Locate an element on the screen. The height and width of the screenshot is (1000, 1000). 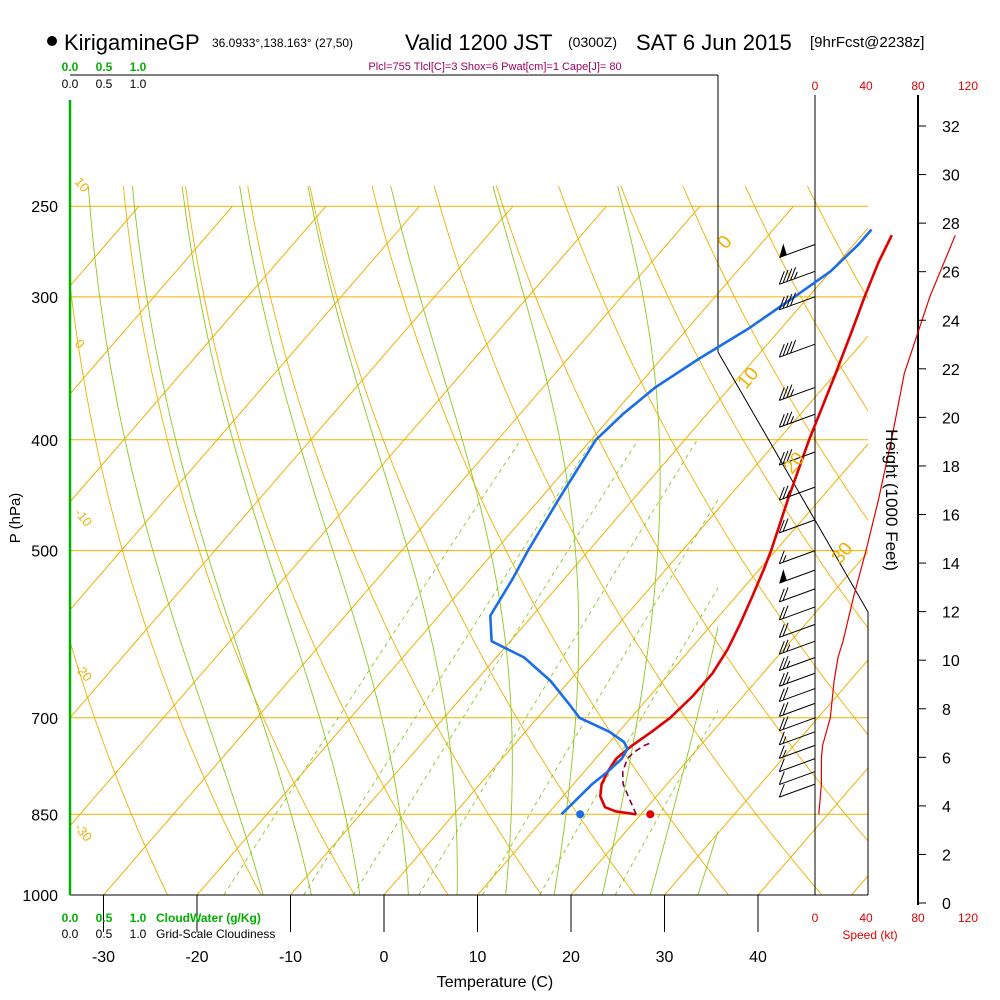
temperature-tick-label: -10 is located at coordinates (290, 957).